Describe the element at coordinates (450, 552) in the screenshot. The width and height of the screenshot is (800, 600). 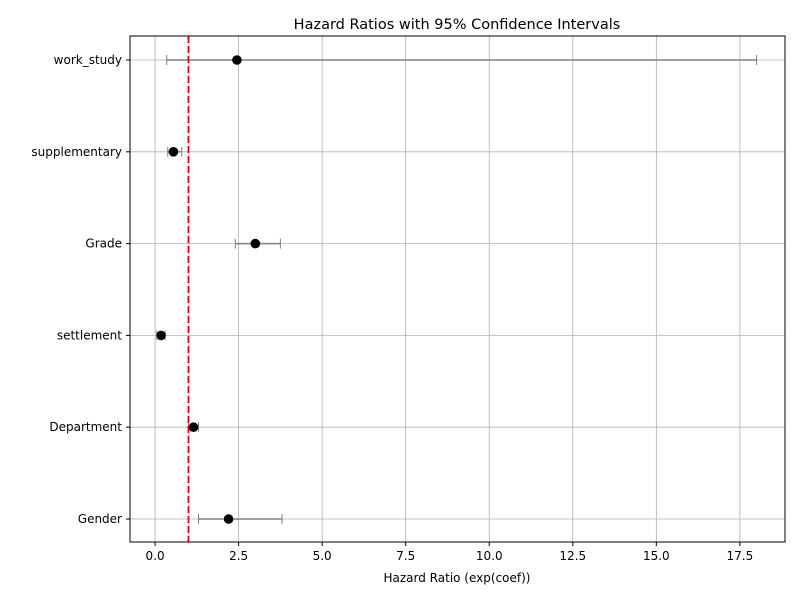
I see `x-axis-ticks: 0.0 2.5 5.0 7.5 10.0 12.5 15.0 17.5` at that location.